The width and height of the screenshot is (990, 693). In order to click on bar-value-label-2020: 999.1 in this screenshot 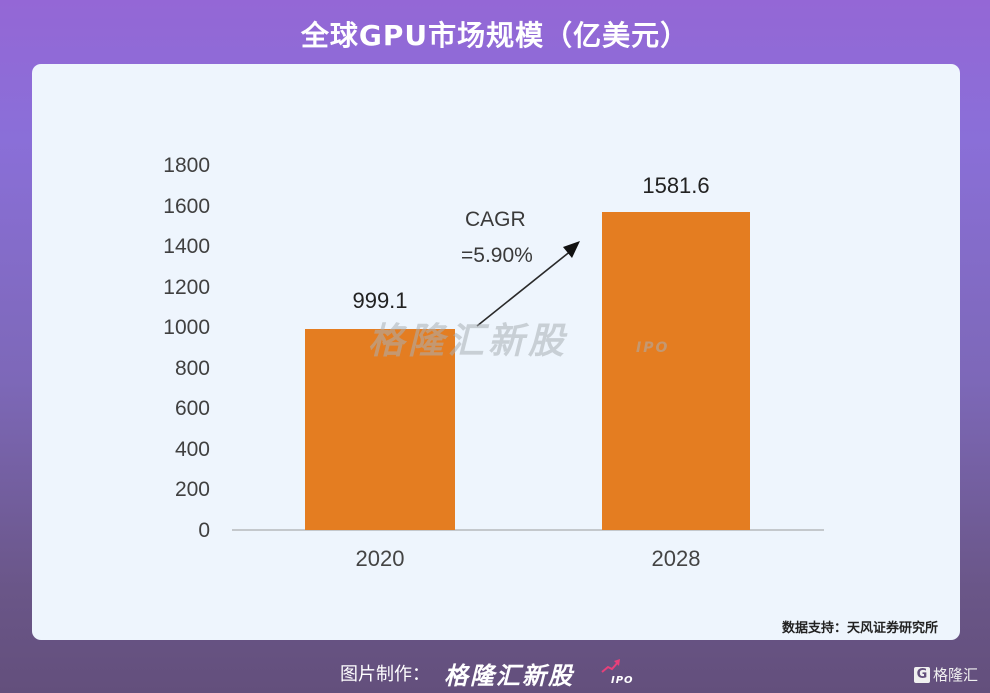, I will do `click(380, 300)`.